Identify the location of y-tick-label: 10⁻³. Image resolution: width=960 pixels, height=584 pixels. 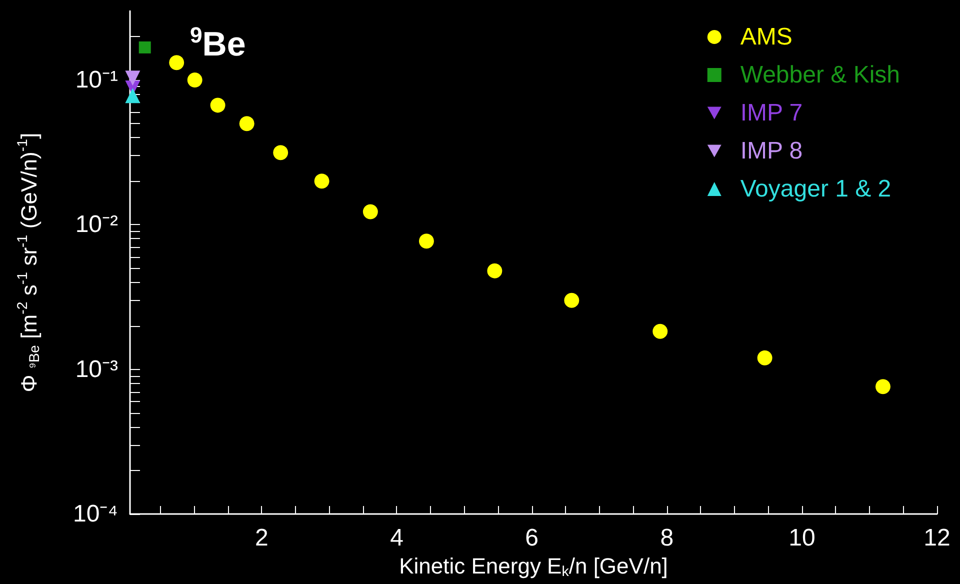
(96, 369).